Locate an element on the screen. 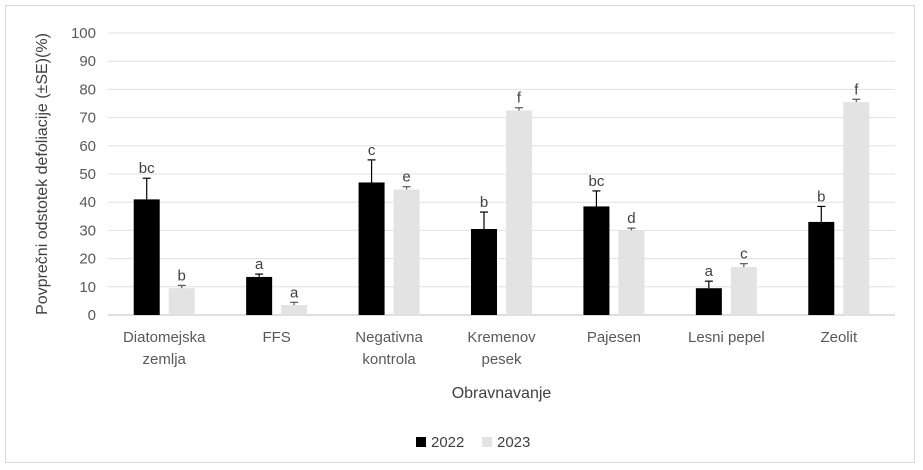 The height and width of the screenshot is (470, 923). y-tick-label: 30 is located at coordinates (87, 230).